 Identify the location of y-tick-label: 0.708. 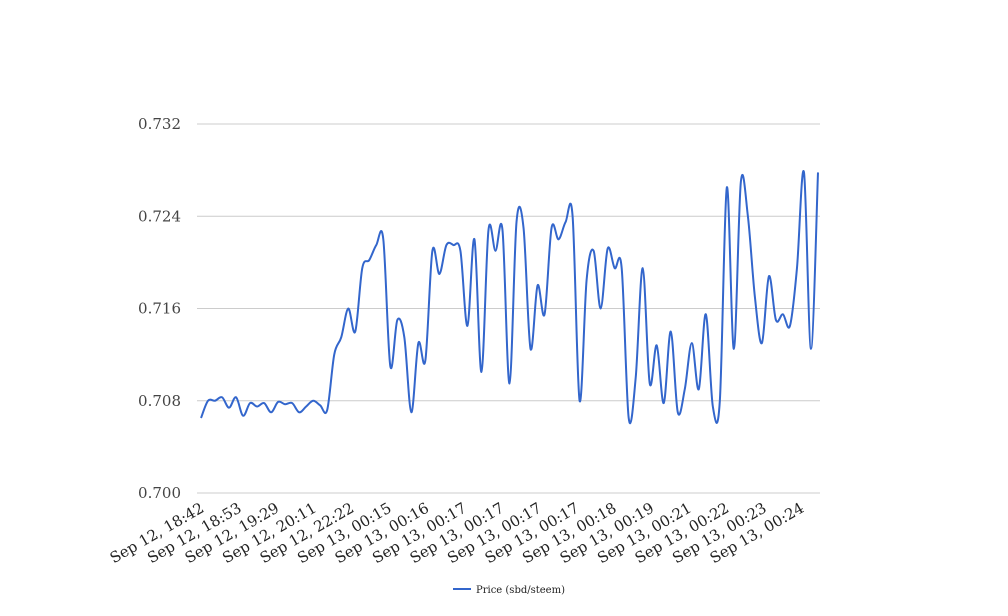
(159, 401).